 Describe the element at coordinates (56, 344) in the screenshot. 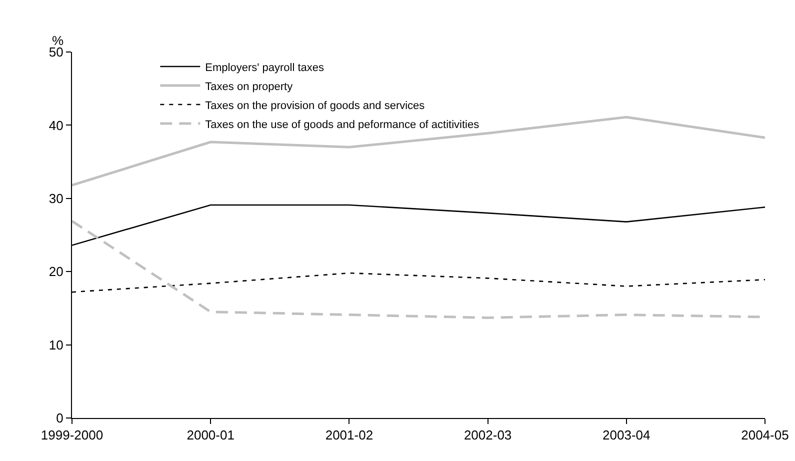

I see `y-tick-label: 10` at that location.